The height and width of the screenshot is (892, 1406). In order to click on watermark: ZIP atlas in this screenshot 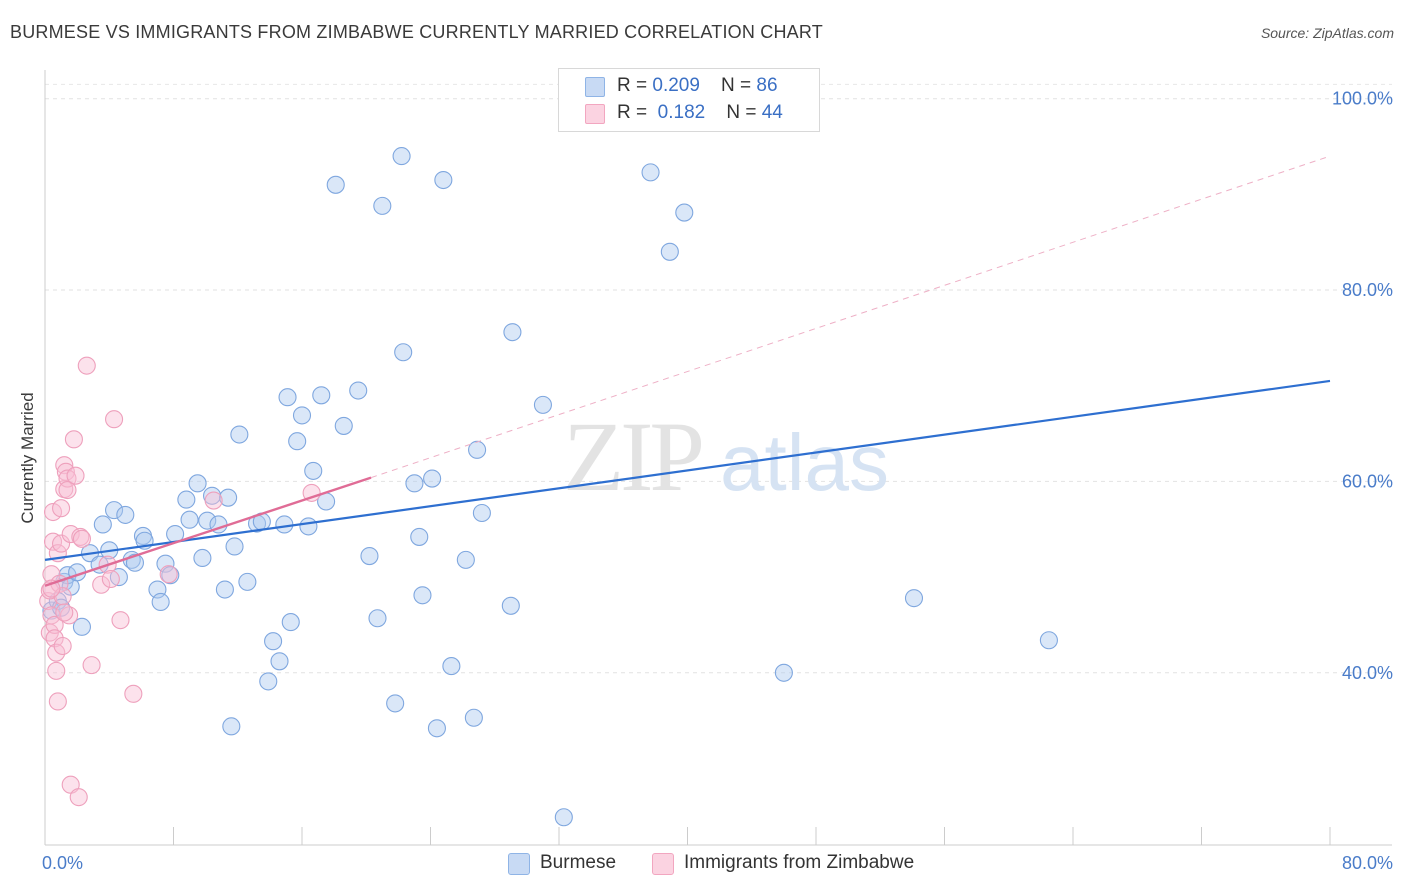, I will do `click(726, 456)`.